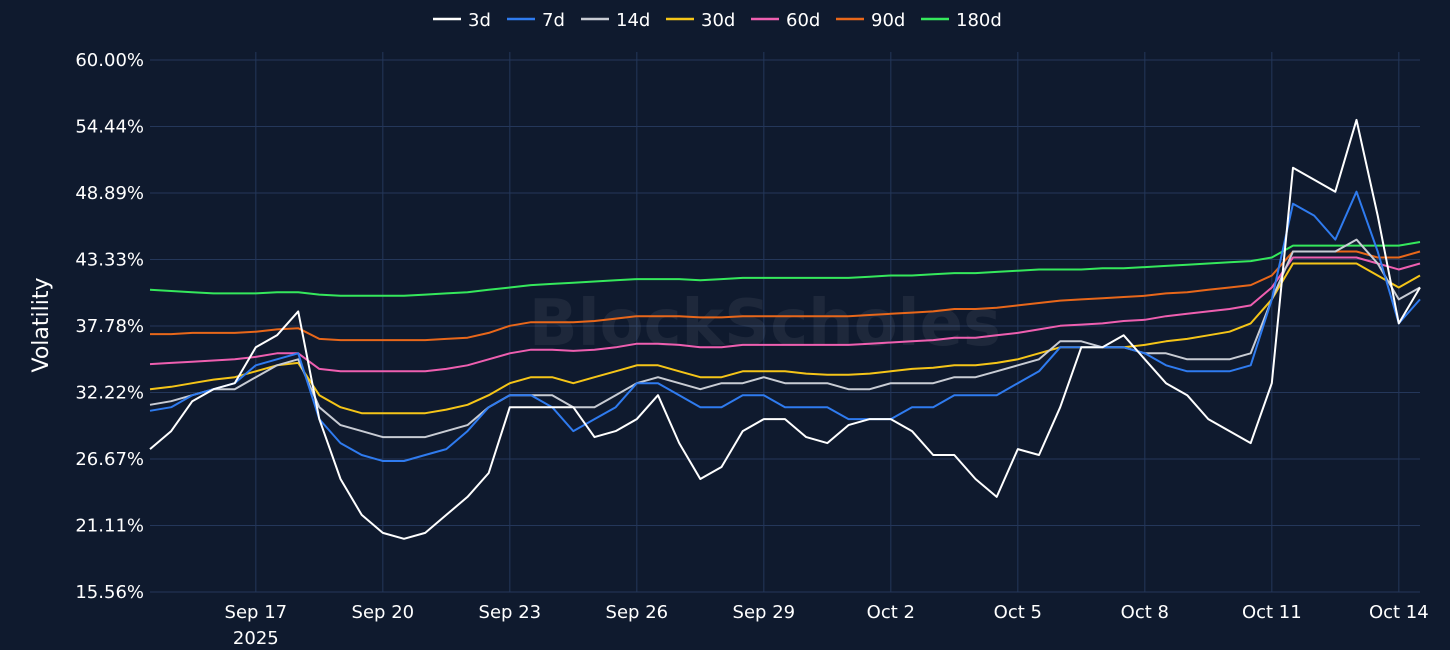 The width and height of the screenshot is (1450, 650). Describe the element at coordinates (764, 612) in the screenshot. I see `x-tick-label: Sep 29` at that location.